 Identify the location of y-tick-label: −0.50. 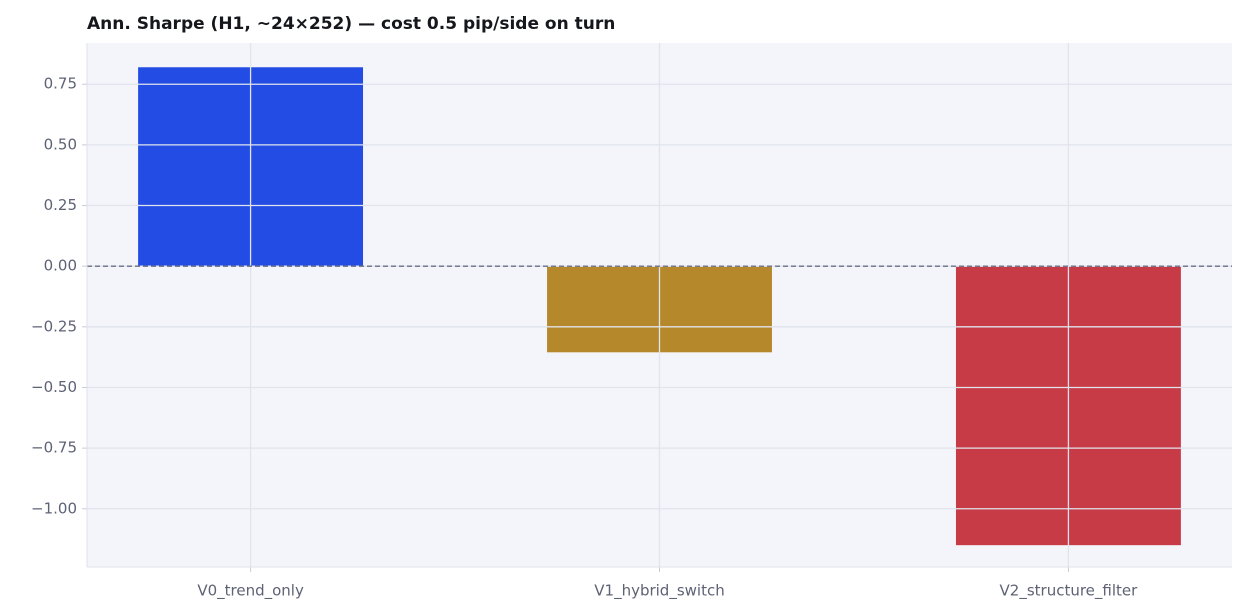
(54, 387).